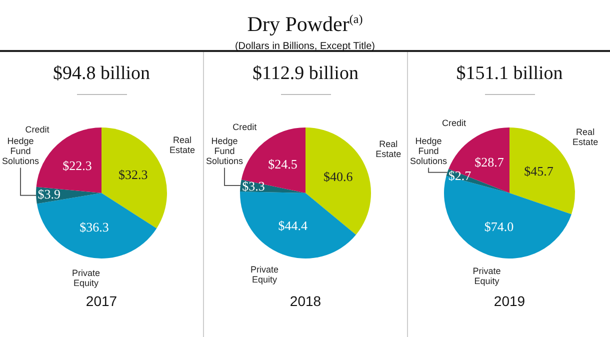 The height and width of the screenshot is (337, 610). I want to click on data-label: $3.3, so click(253, 186).